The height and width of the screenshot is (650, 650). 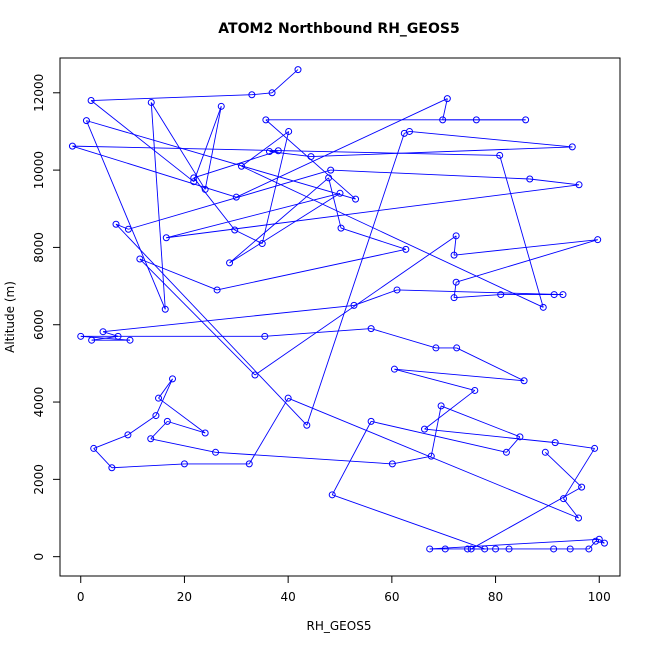 I want to click on x-tick-label: 40, so click(x=288, y=597).